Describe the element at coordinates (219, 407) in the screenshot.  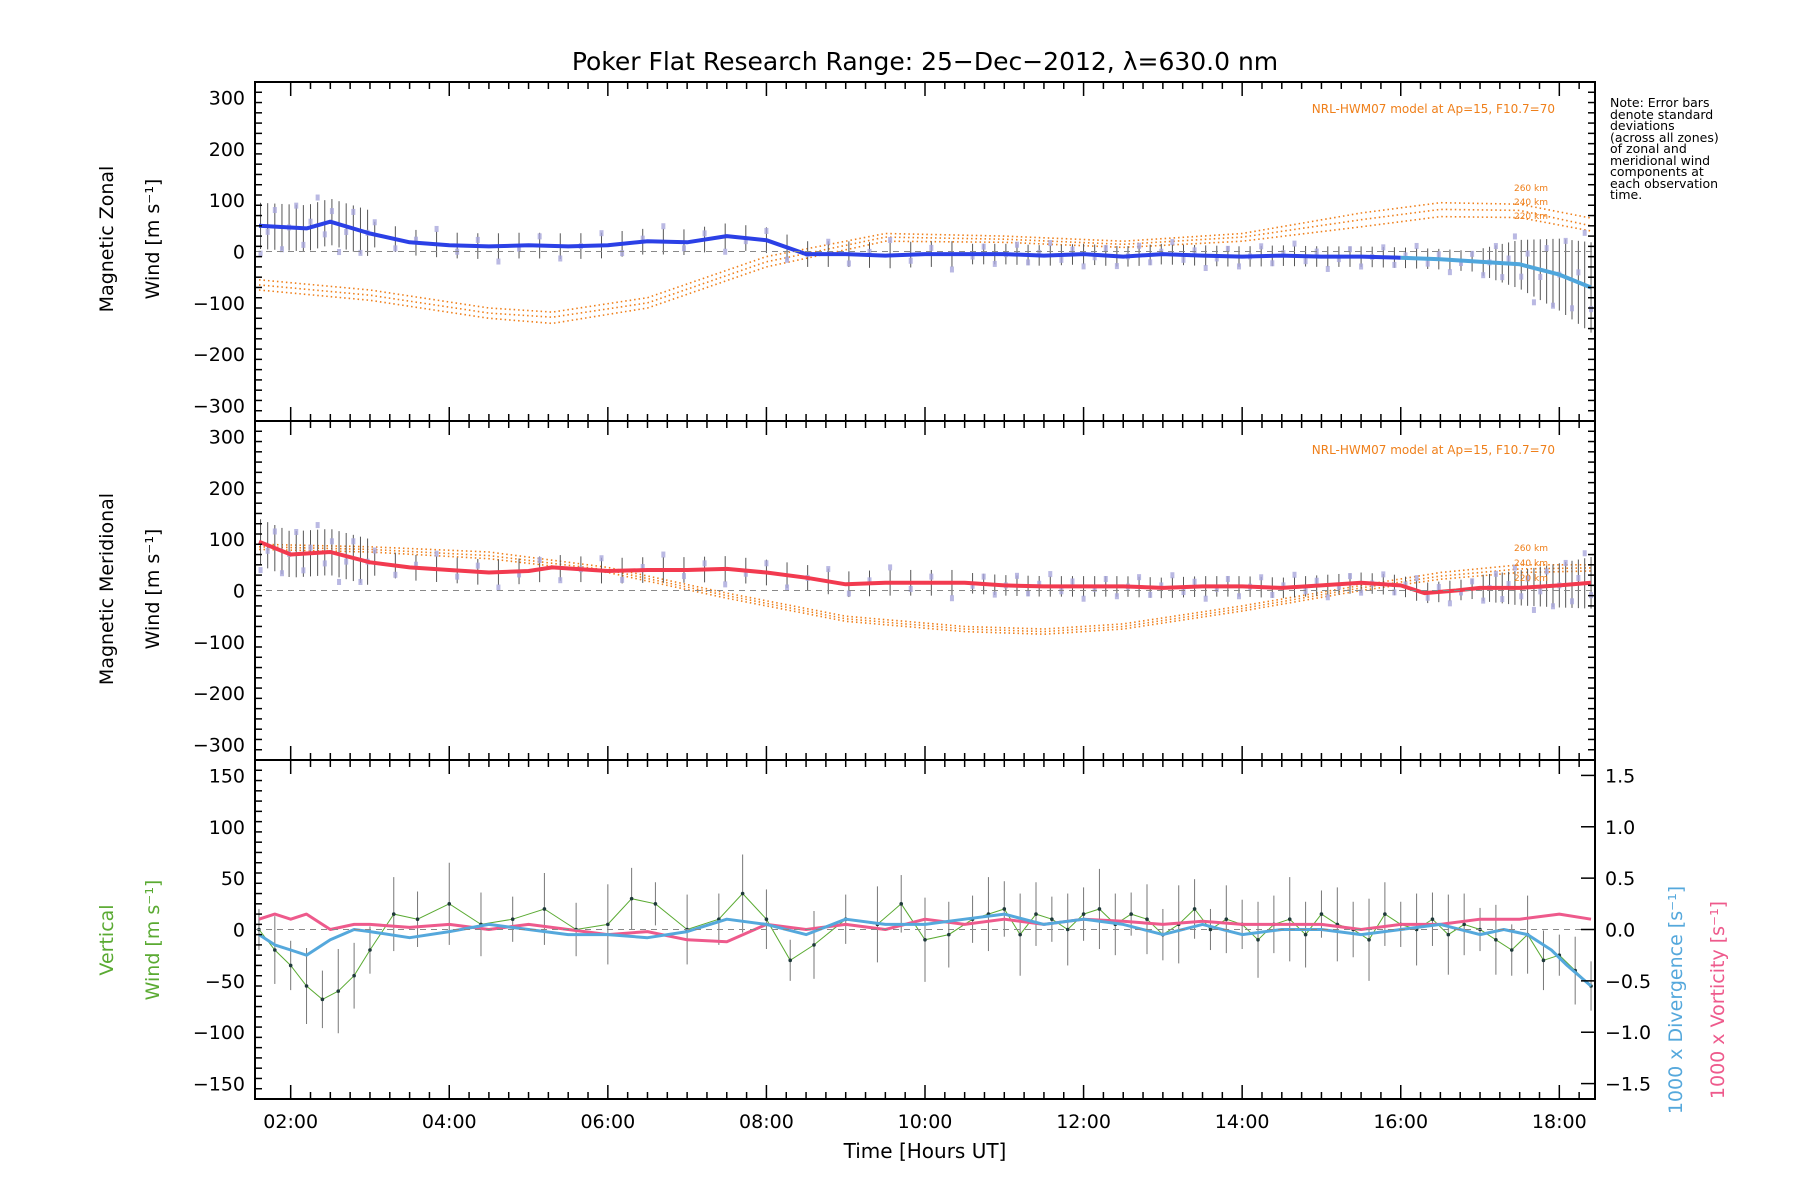
I see `y-tick-label: −300` at that location.